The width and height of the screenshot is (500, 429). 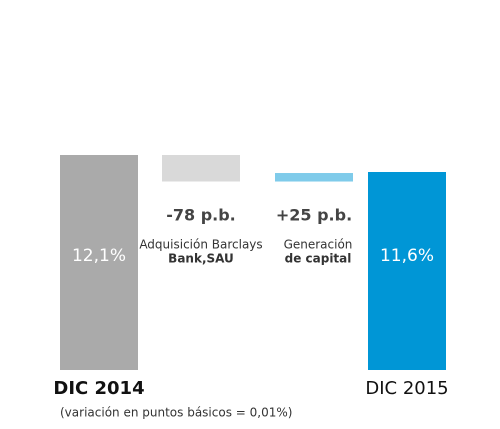 What do you see at coordinates (201, 215) in the screenshot?
I see `value-label: -78 p.b.` at bounding box center [201, 215].